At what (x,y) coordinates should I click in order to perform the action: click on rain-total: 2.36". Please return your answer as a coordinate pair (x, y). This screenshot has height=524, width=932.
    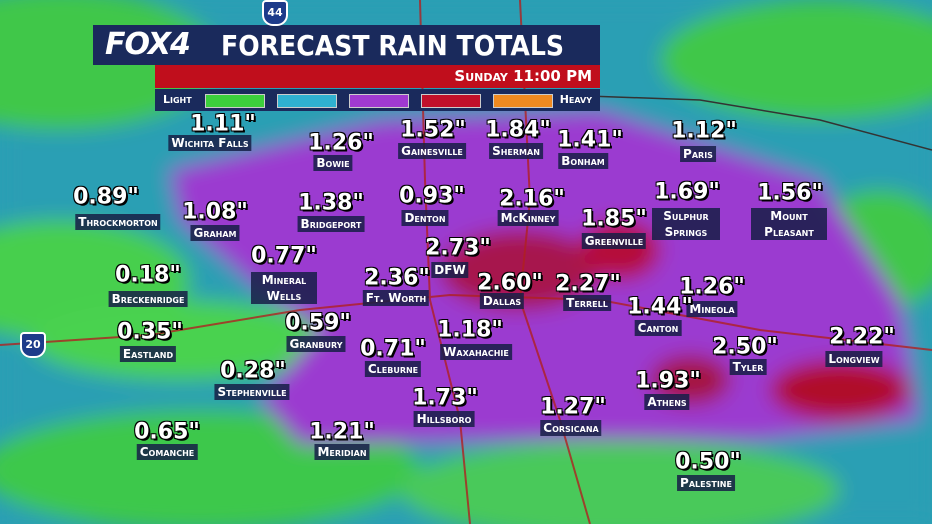
    Looking at the image, I should click on (397, 278).